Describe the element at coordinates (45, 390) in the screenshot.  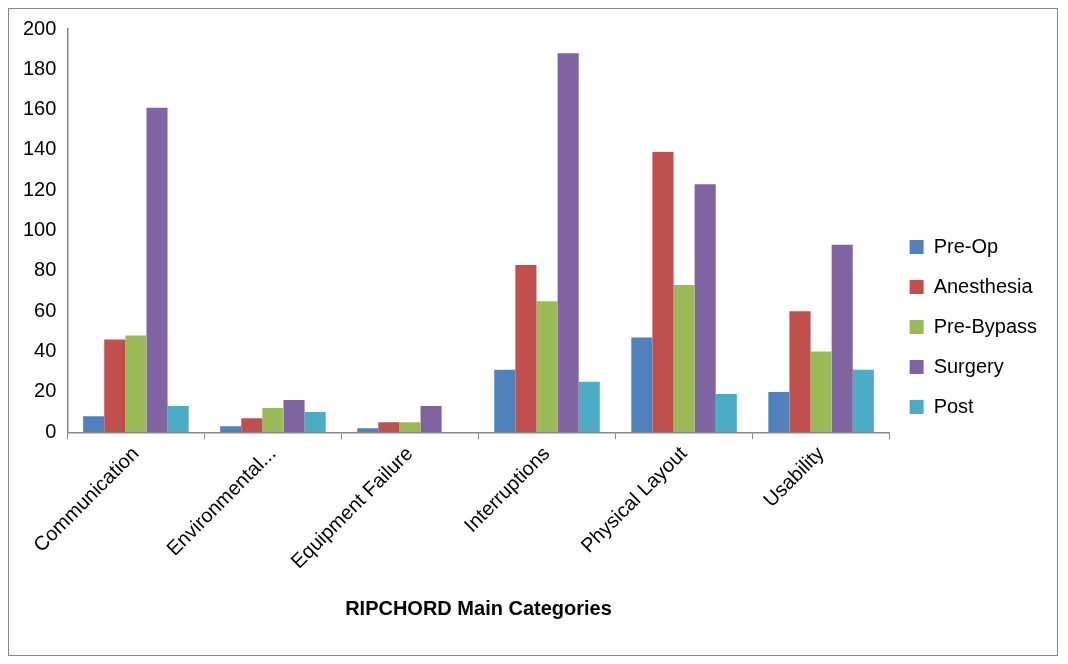
I see `y-tick-label: 20` at that location.